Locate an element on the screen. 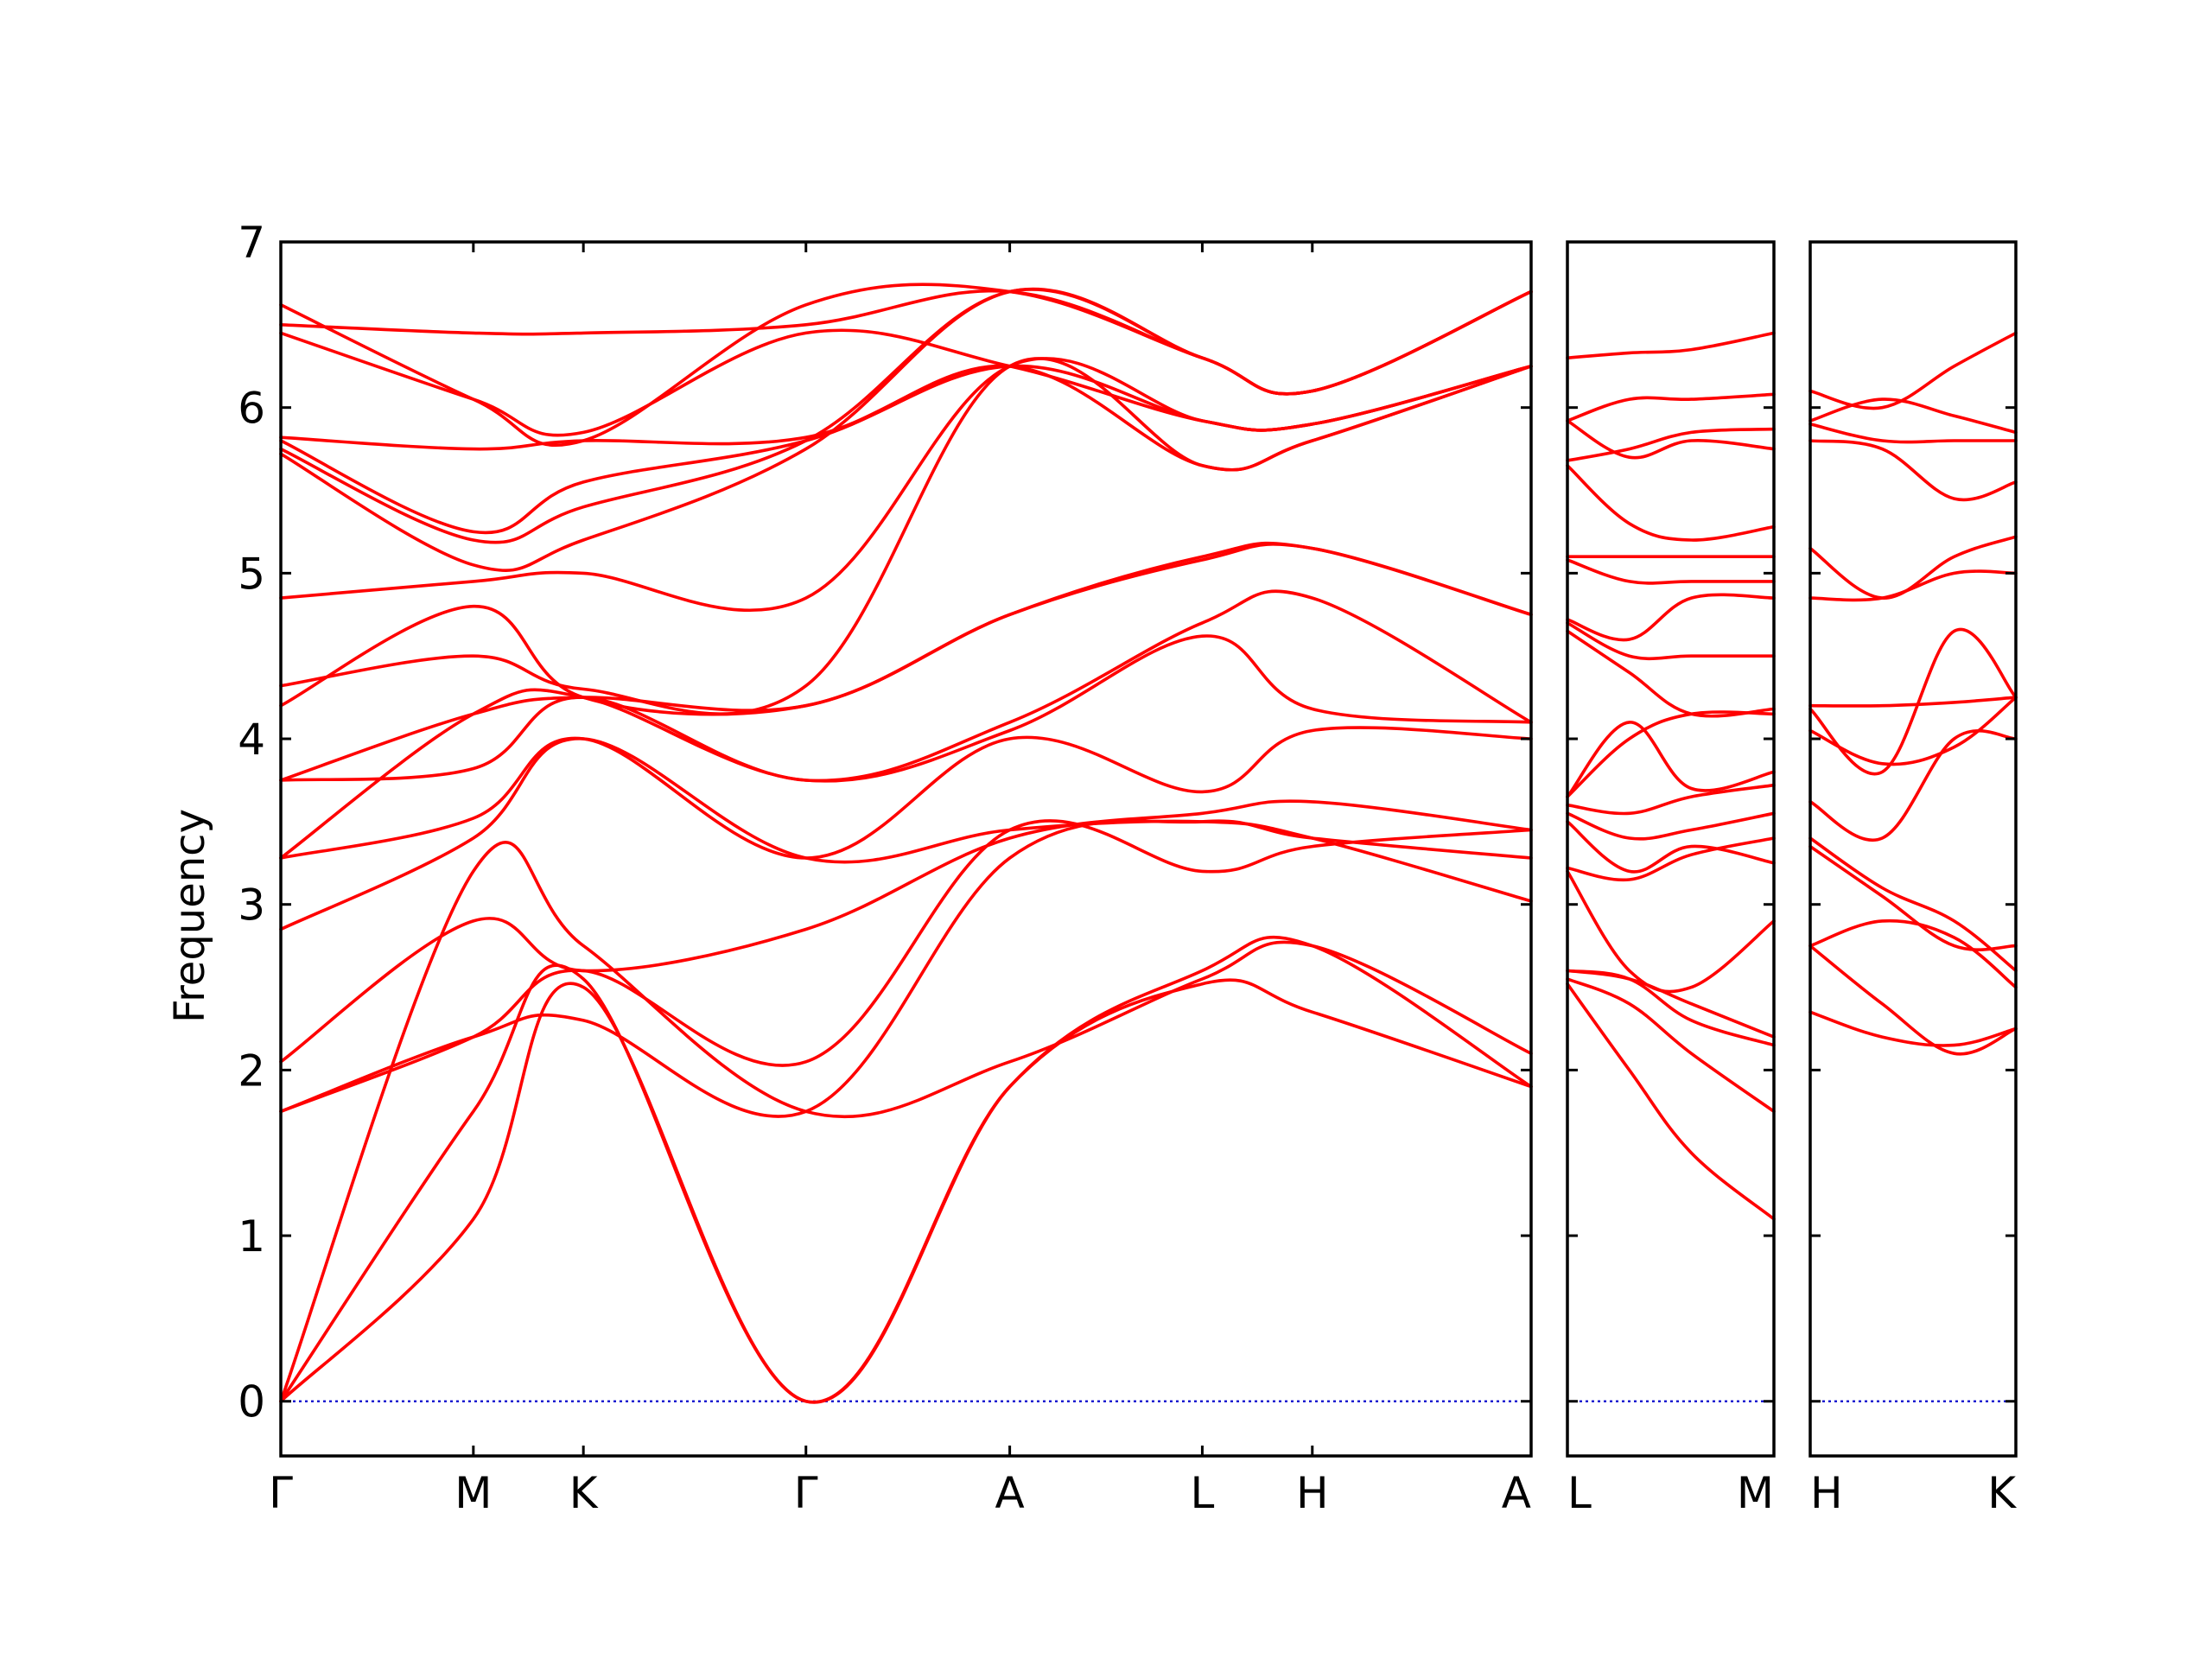 Image resolution: width=2212 pixels, height=1659 pixels. y-tick-label: 2 is located at coordinates (251, 1071).